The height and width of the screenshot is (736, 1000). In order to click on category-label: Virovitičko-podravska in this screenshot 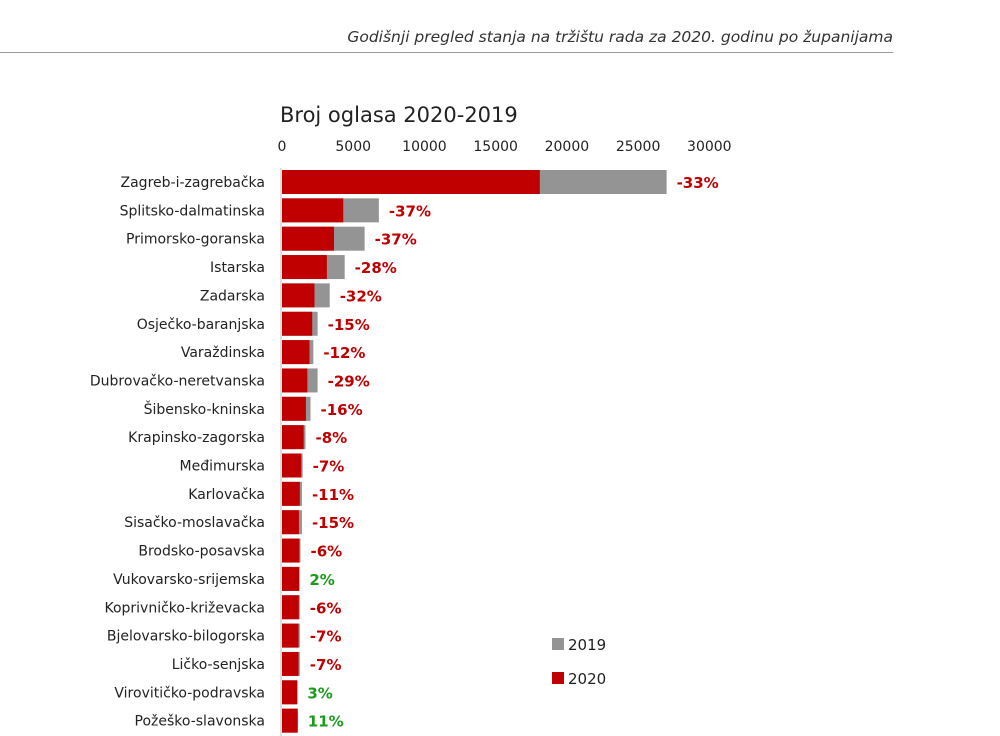, I will do `click(189, 693)`.